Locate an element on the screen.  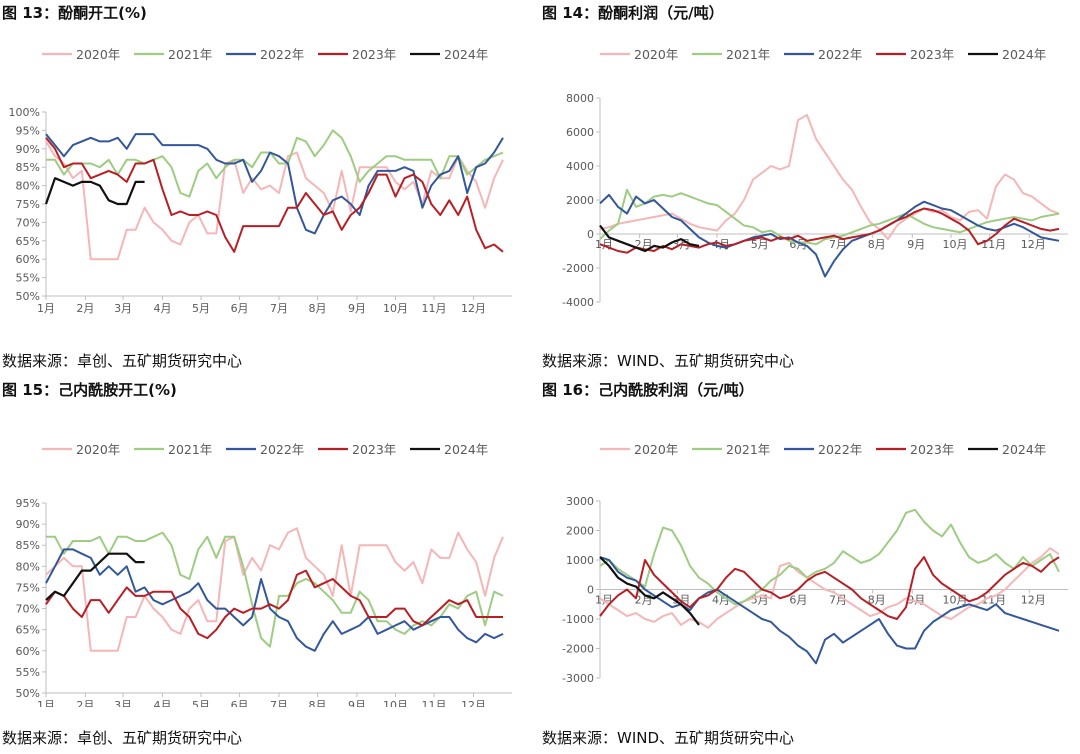
y-tick-label: 50% is located at coordinates (28, 693).